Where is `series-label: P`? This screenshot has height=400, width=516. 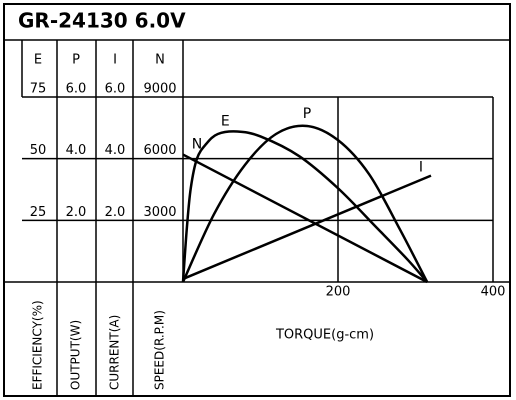
series-label: P is located at coordinates (307, 114).